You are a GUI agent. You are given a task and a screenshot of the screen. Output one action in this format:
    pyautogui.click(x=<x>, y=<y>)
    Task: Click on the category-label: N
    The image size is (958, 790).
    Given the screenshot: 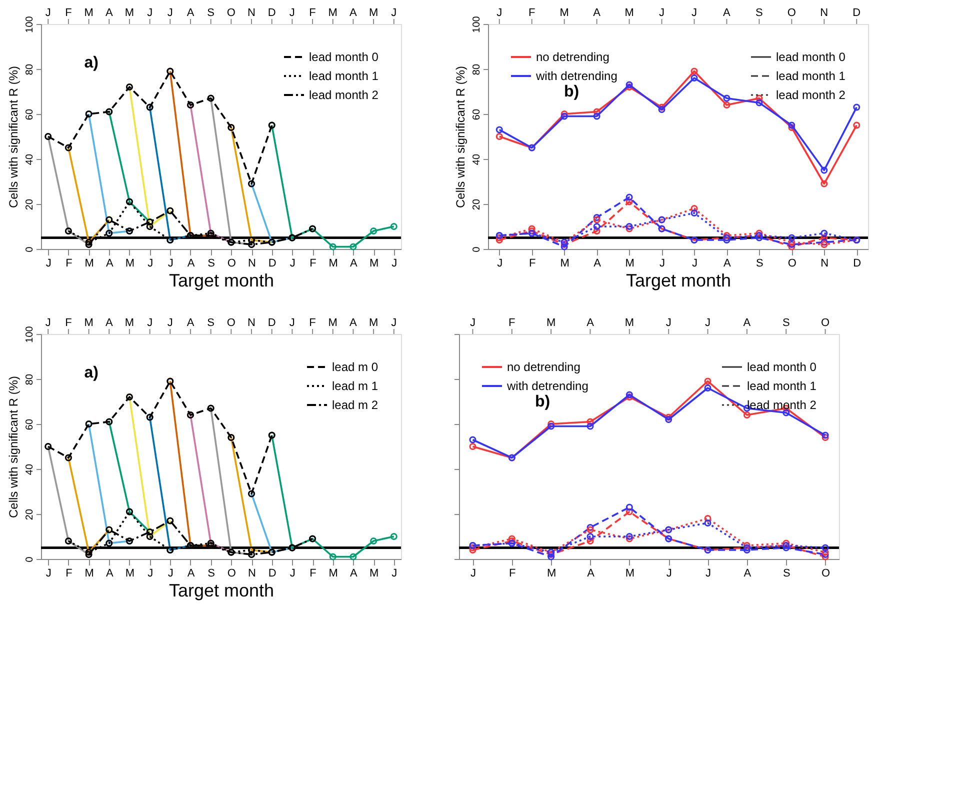 What is the action you would take?
    pyautogui.click(x=252, y=574)
    